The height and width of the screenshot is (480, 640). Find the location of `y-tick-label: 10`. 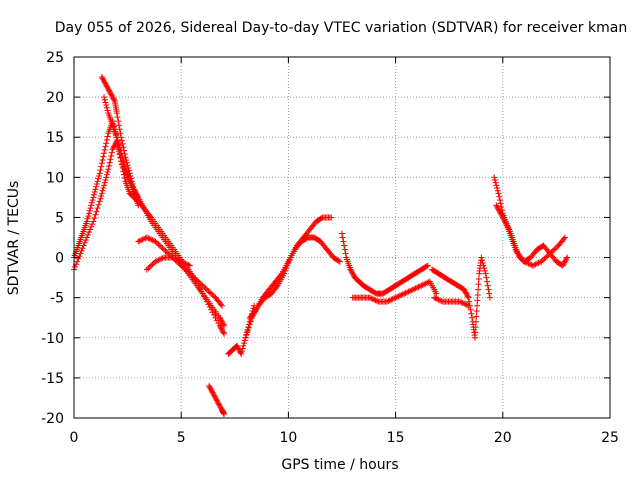

y-tick-label: 10 is located at coordinates (55, 178).